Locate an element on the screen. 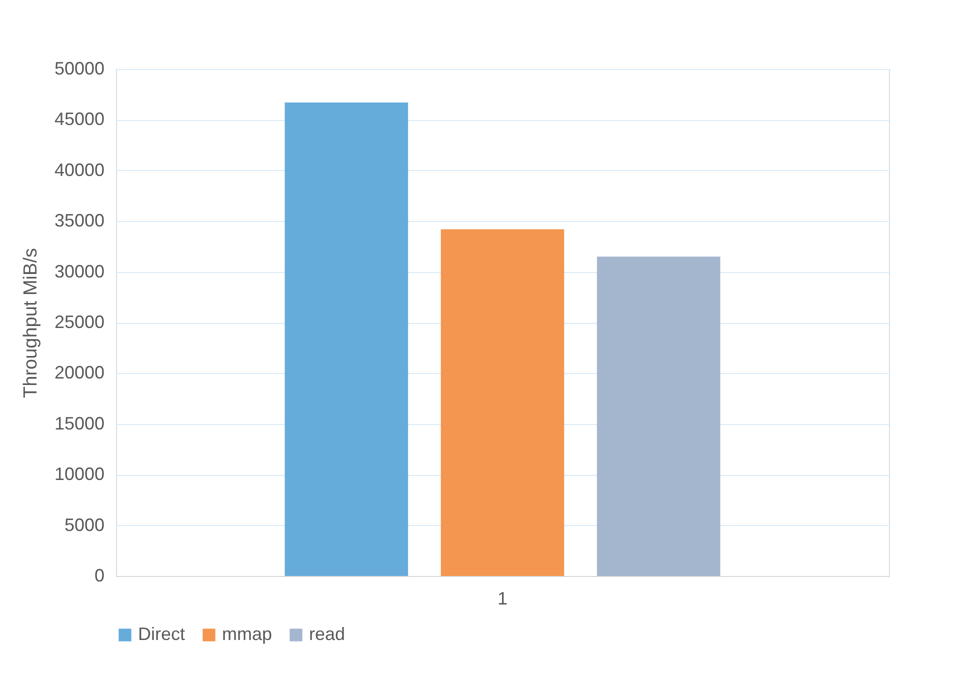 The height and width of the screenshot is (685, 956). y-tick-label: 40000 is located at coordinates (79, 170).